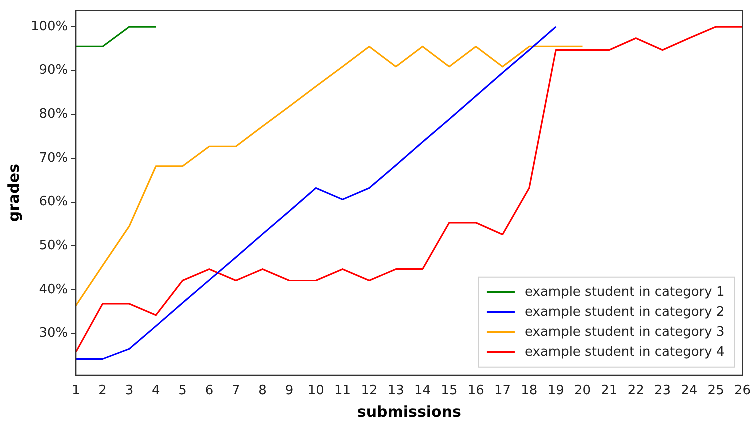  What do you see at coordinates (209, 391) in the screenshot?
I see `x-tick-label: 6` at bounding box center [209, 391].